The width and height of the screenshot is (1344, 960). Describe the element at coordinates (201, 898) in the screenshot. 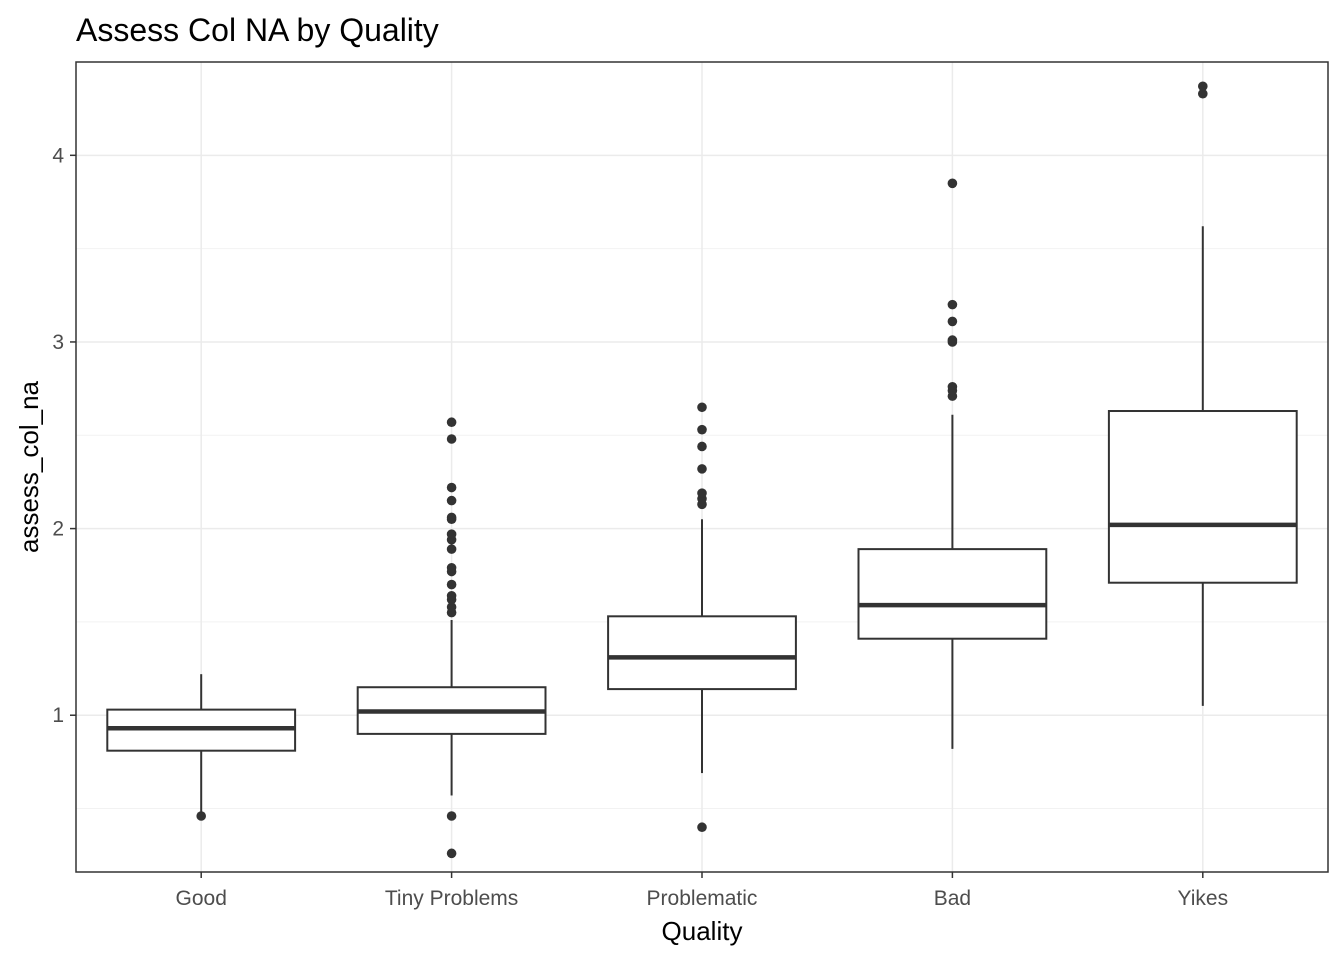

I see `x-tick-label: Good` at that location.